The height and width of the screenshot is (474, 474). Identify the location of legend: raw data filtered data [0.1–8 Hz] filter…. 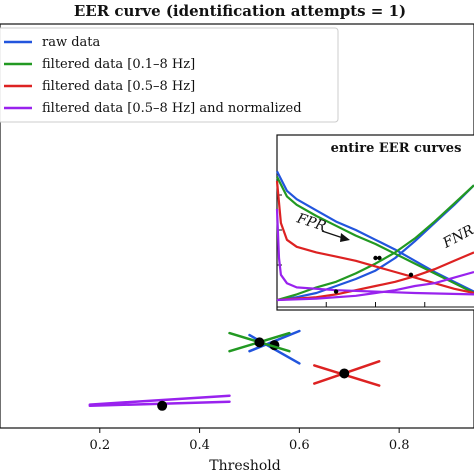
(169, 75).